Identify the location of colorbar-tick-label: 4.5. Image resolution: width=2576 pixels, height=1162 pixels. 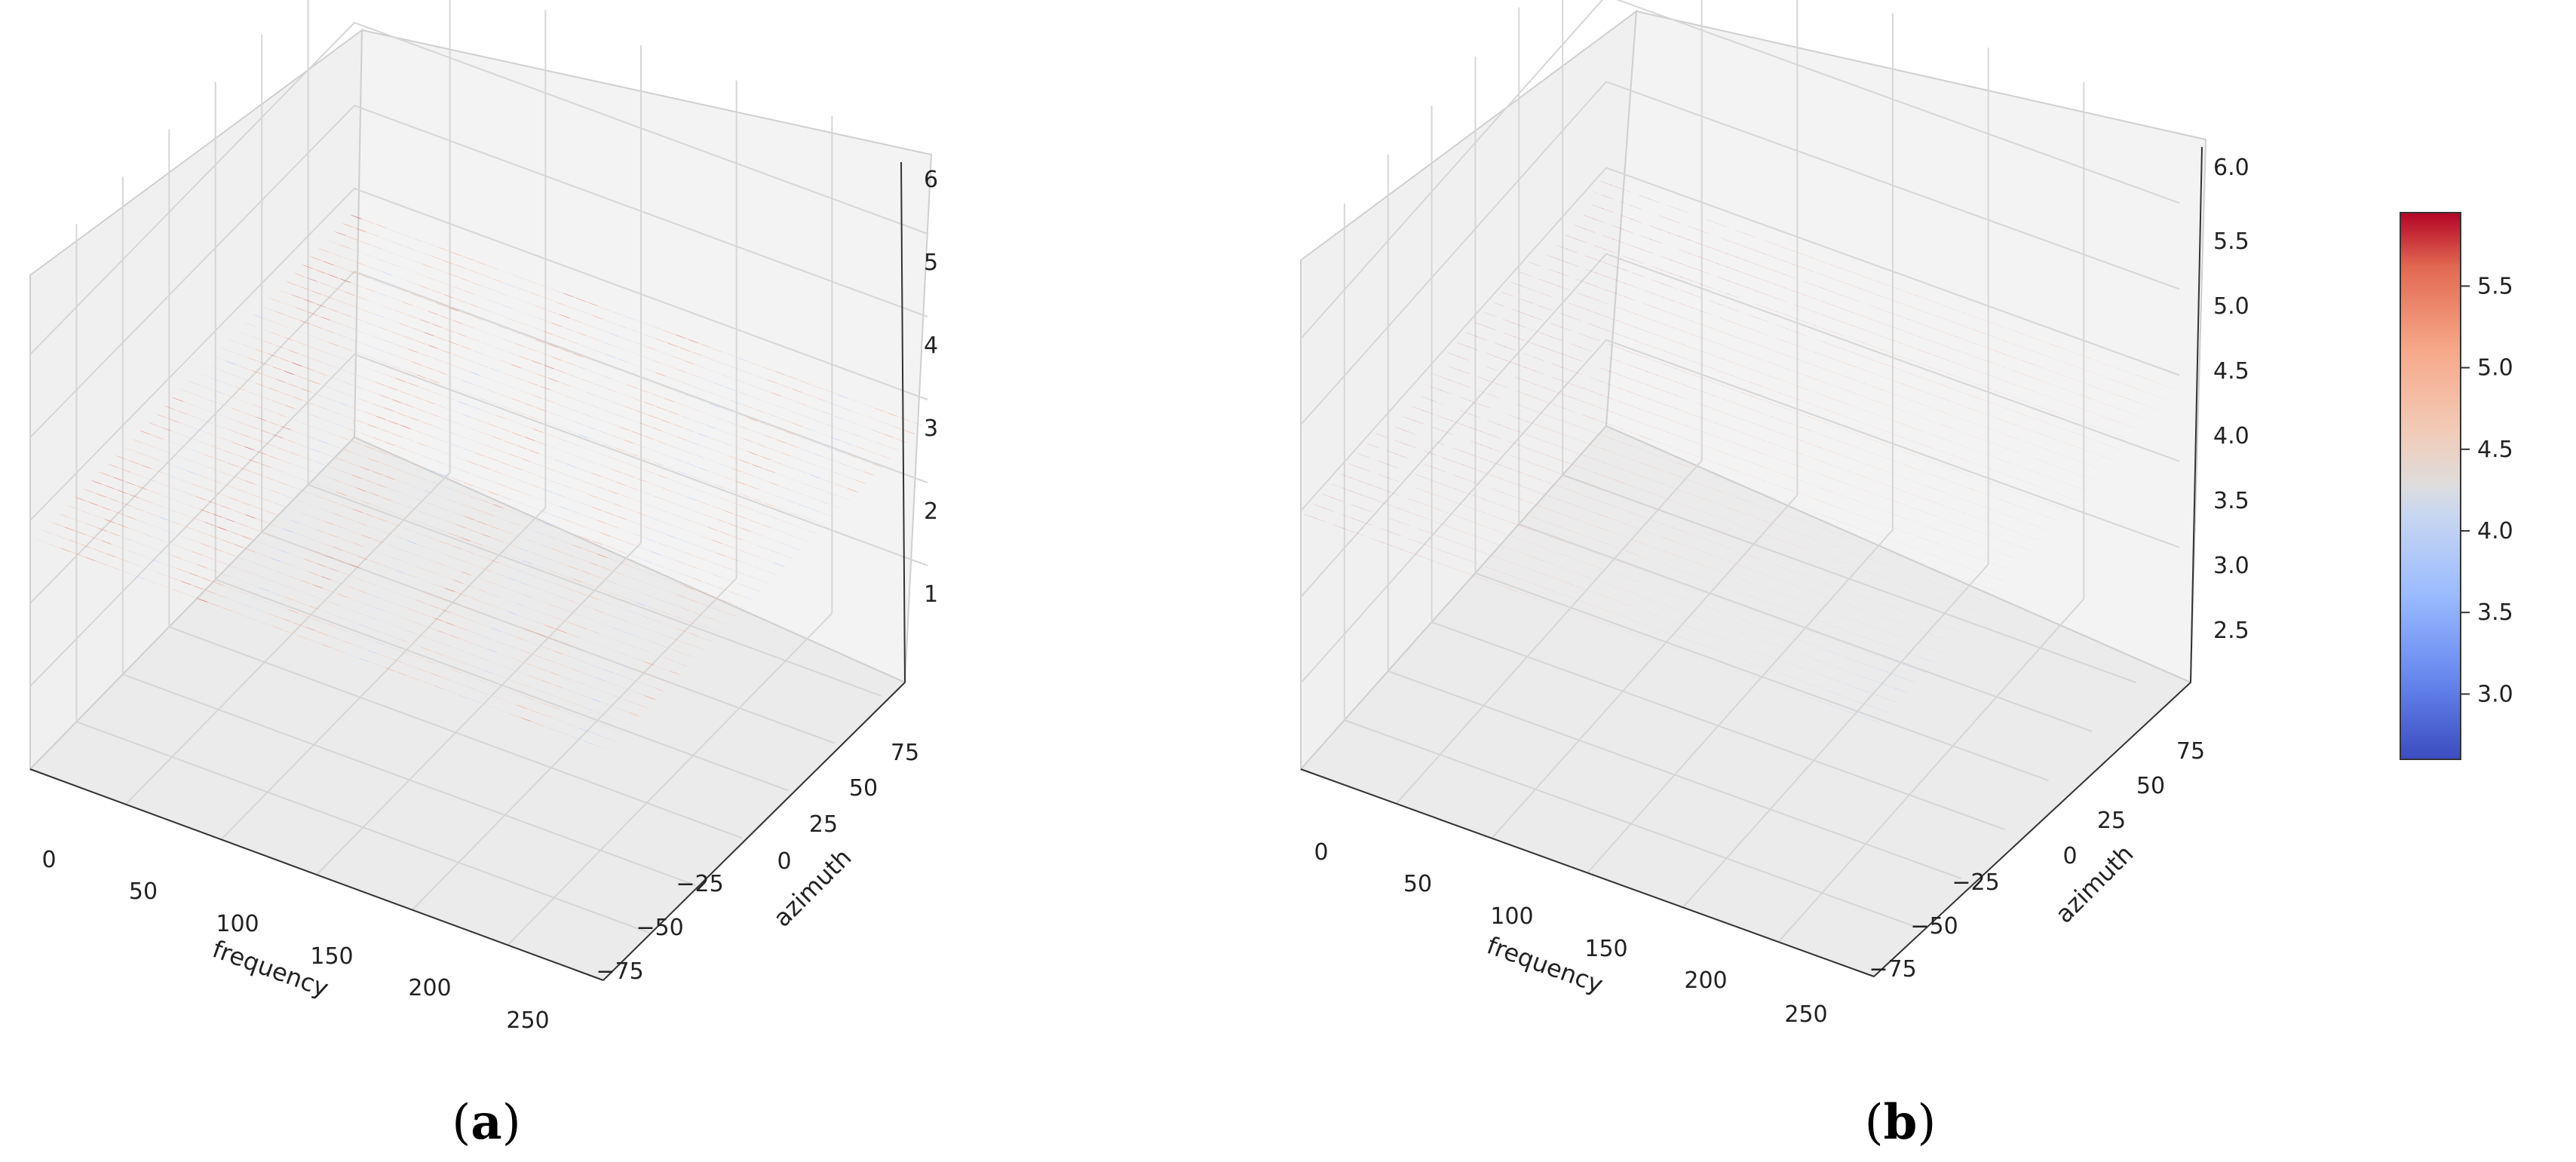
(2495, 450).